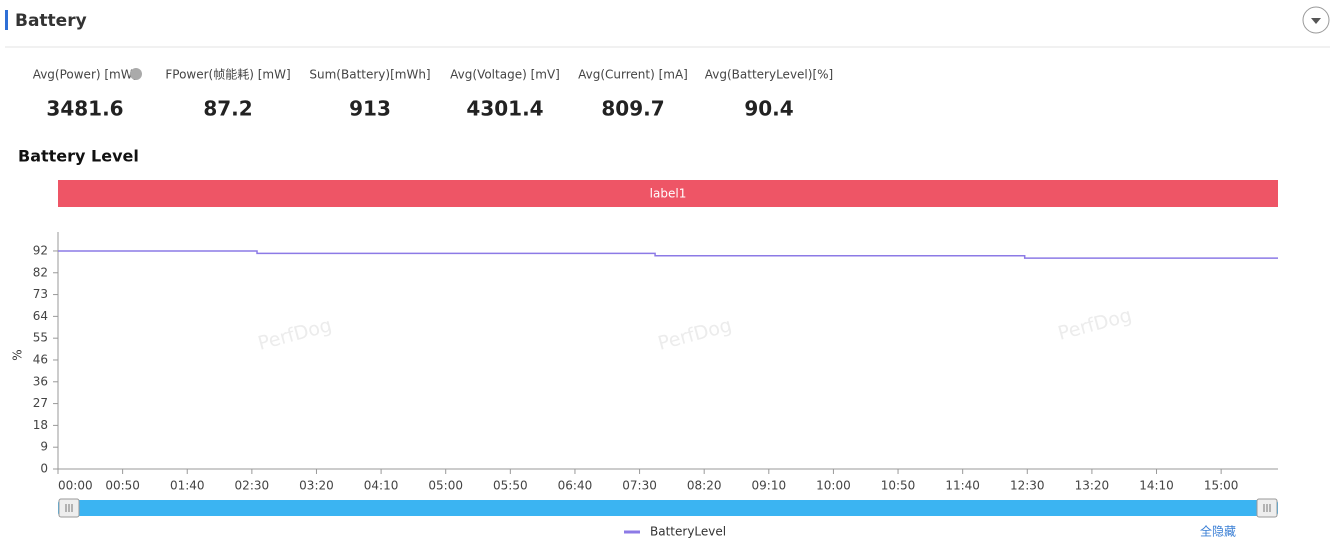 This screenshot has width=1343, height=557. Describe the element at coordinates (40, 316) in the screenshot. I see `y-tick-label: 64` at that location.